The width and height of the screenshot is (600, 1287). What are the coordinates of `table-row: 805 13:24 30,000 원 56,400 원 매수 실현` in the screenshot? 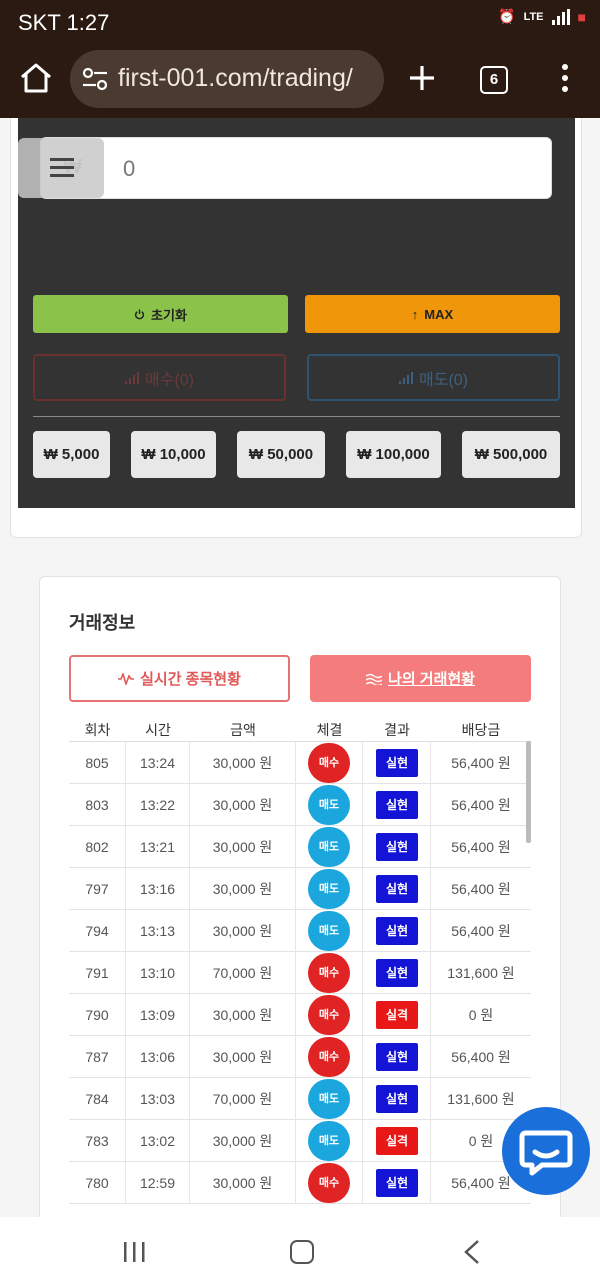 It's located at (300, 763).